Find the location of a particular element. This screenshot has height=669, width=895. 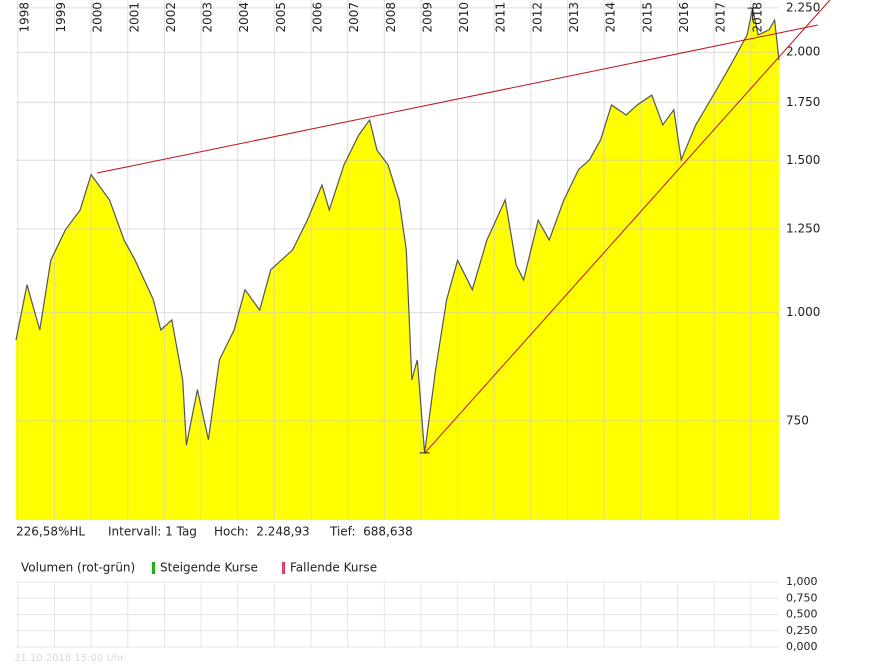

x-tick-label: 2018 is located at coordinates (757, 17).